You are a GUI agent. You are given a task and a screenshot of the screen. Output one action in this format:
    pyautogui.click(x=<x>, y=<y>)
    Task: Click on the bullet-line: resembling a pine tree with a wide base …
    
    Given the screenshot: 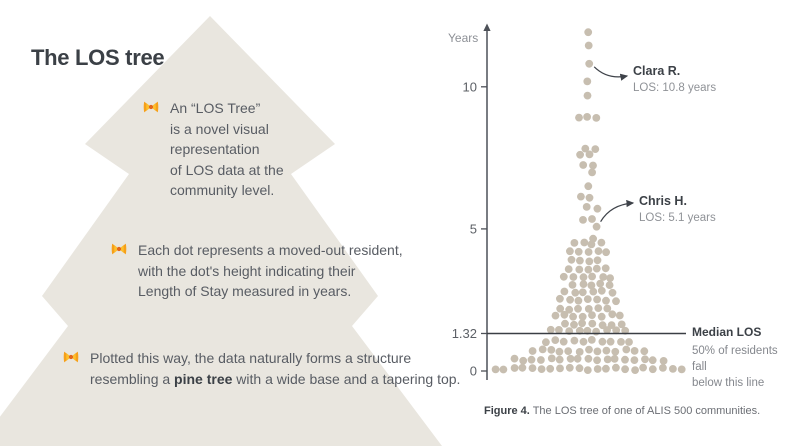 What is the action you would take?
    pyautogui.click(x=275, y=379)
    